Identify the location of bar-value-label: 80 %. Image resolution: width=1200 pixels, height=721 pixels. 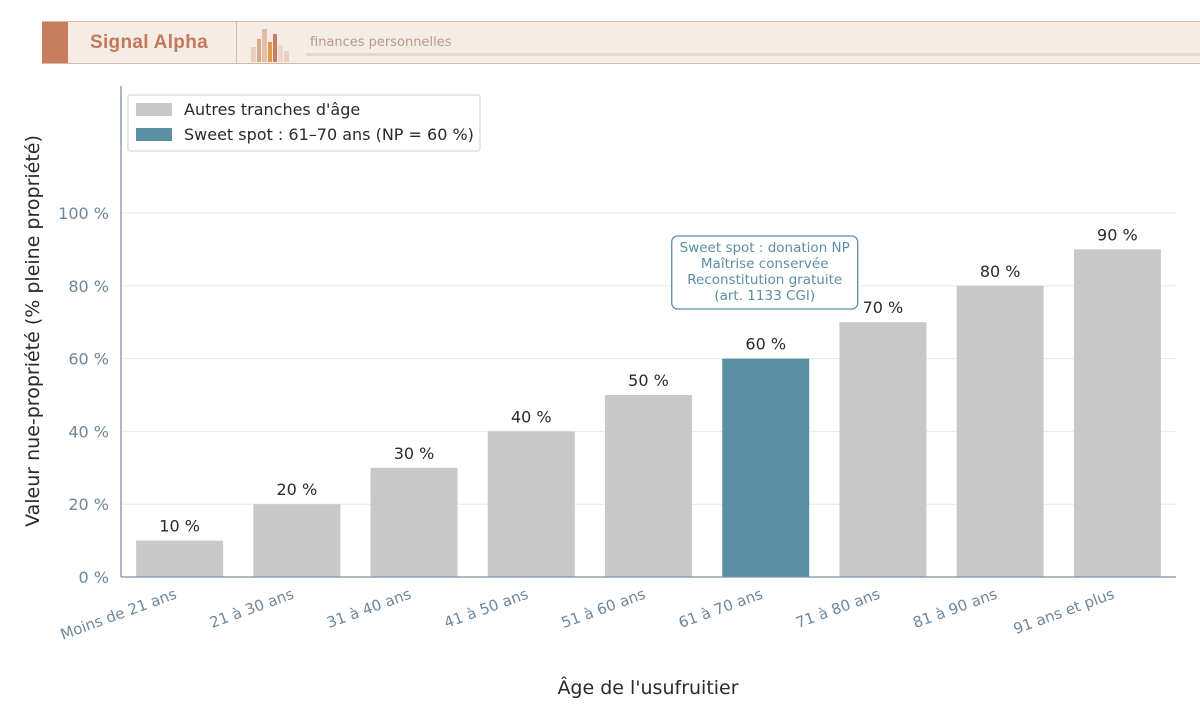
(1000, 271).